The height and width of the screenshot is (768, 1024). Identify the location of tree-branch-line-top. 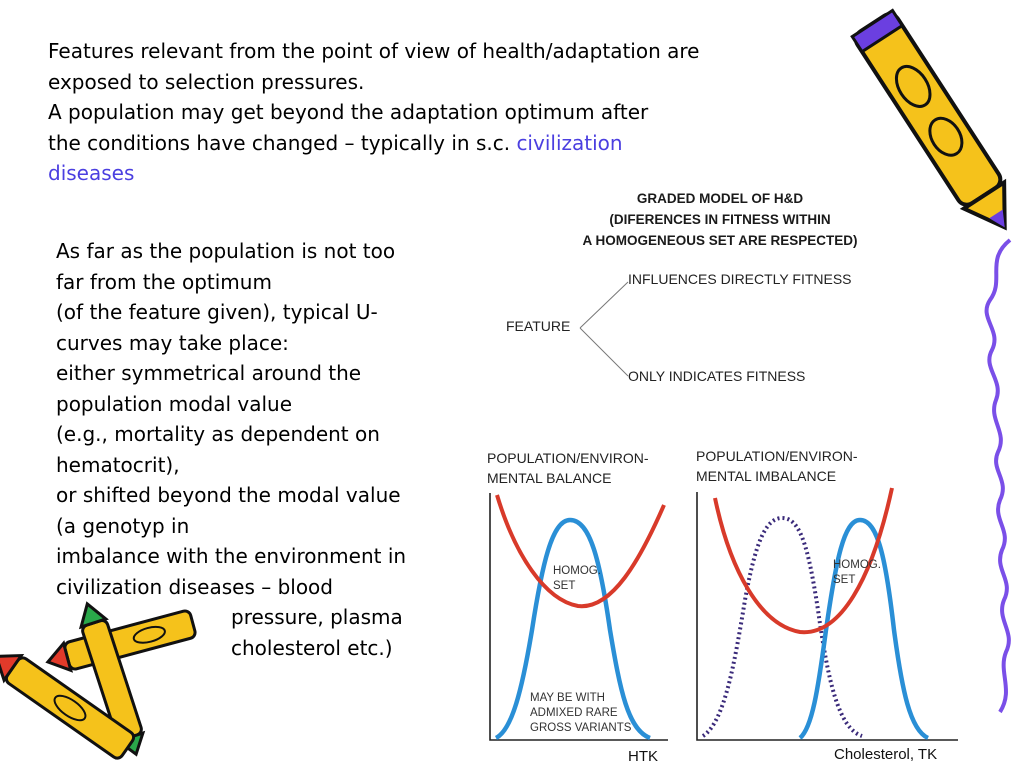
(604, 305).